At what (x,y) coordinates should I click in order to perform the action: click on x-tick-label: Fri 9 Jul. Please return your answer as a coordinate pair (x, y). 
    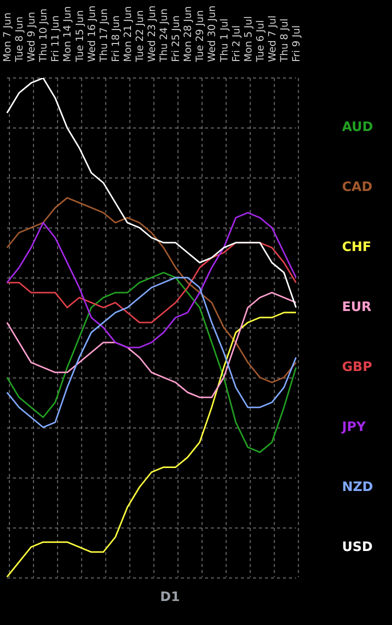
    Looking at the image, I should click on (297, 43).